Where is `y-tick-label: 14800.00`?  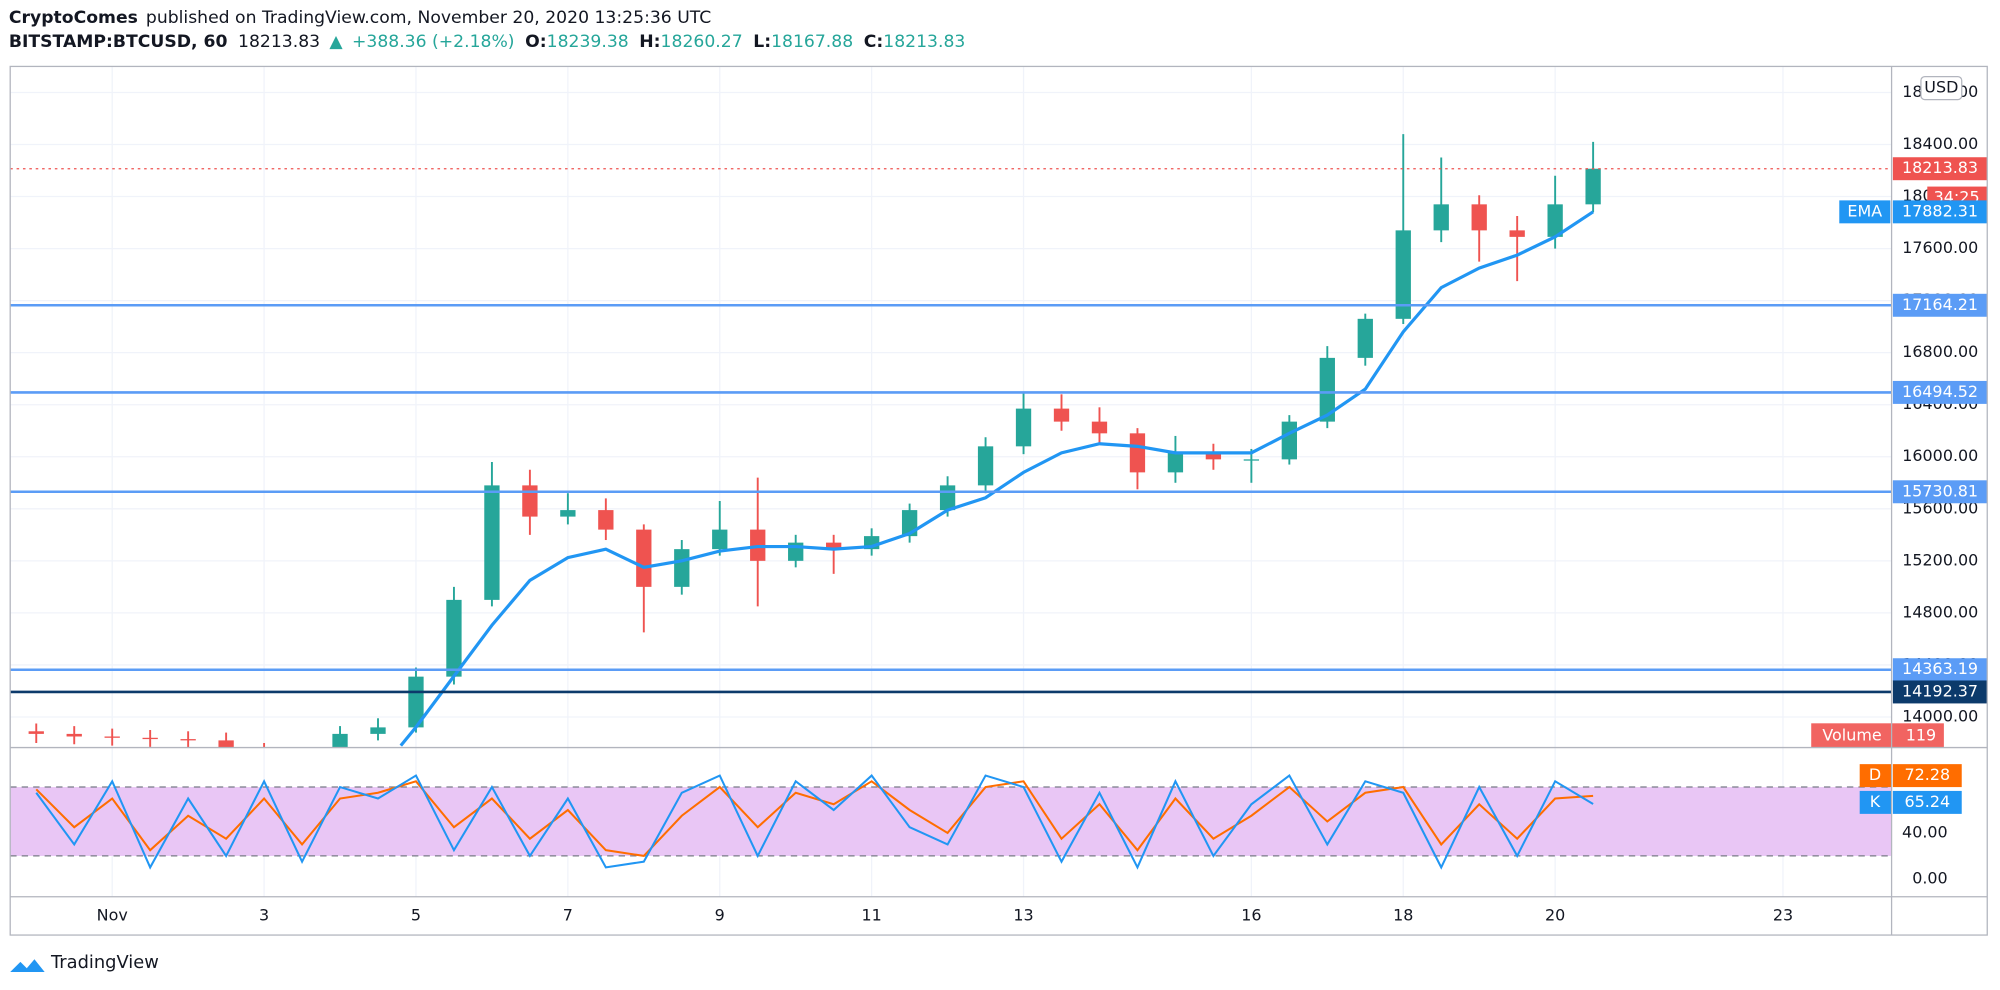
y-tick-label: 14800.00 is located at coordinates (1940, 611).